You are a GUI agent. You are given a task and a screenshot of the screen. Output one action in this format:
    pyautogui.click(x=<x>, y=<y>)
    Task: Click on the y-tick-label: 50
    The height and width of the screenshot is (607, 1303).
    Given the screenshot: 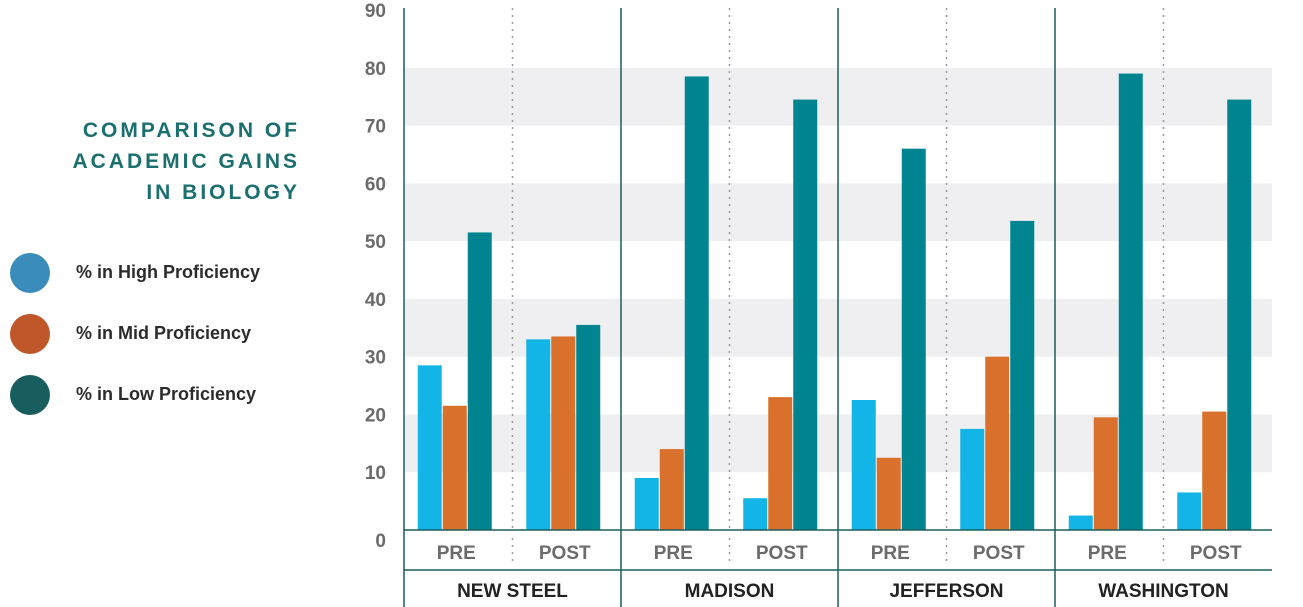 What is the action you would take?
    pyautogui.click(x=375, y=242)
    